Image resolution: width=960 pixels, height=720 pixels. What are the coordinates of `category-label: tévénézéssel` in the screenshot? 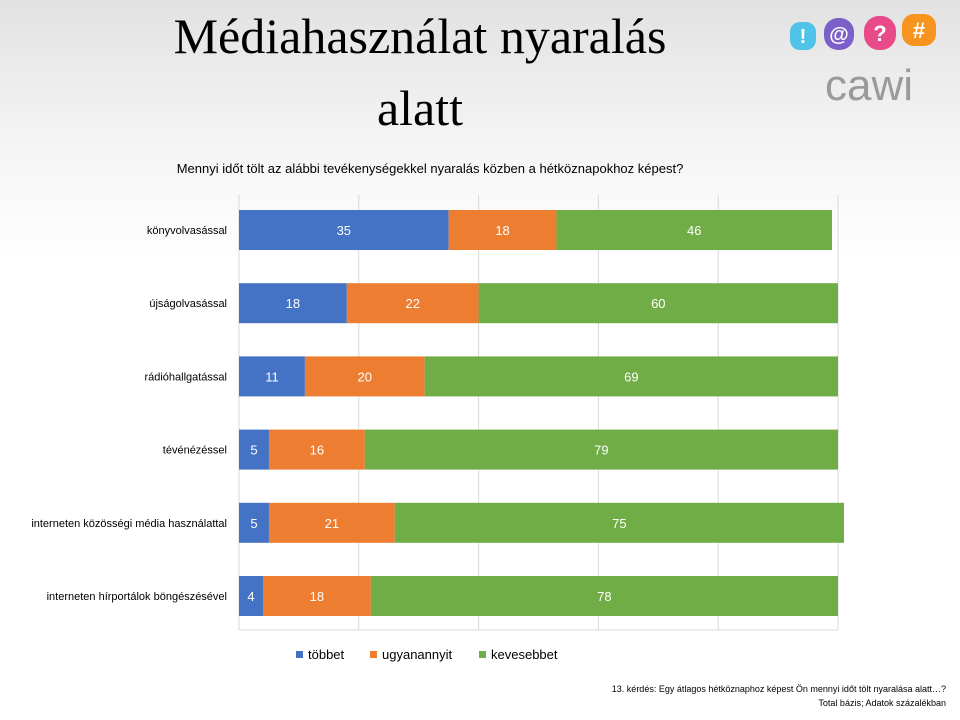 It's located at (195, 451).